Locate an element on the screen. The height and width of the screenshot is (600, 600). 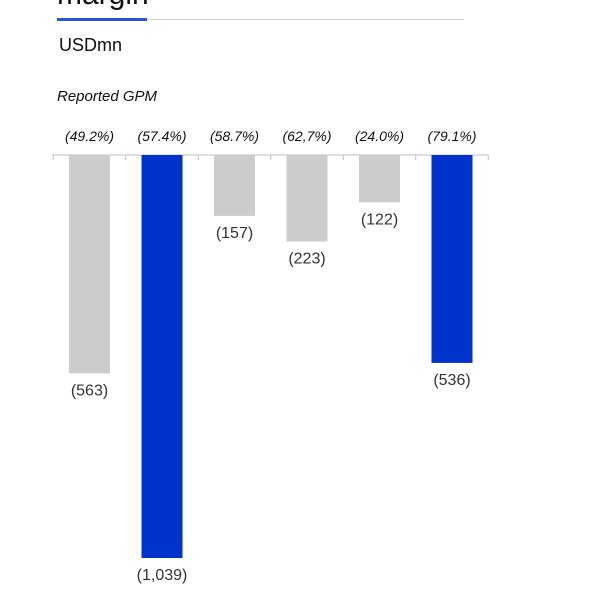
gpm-label: (62,7%) is located at coordinates (306, 136).